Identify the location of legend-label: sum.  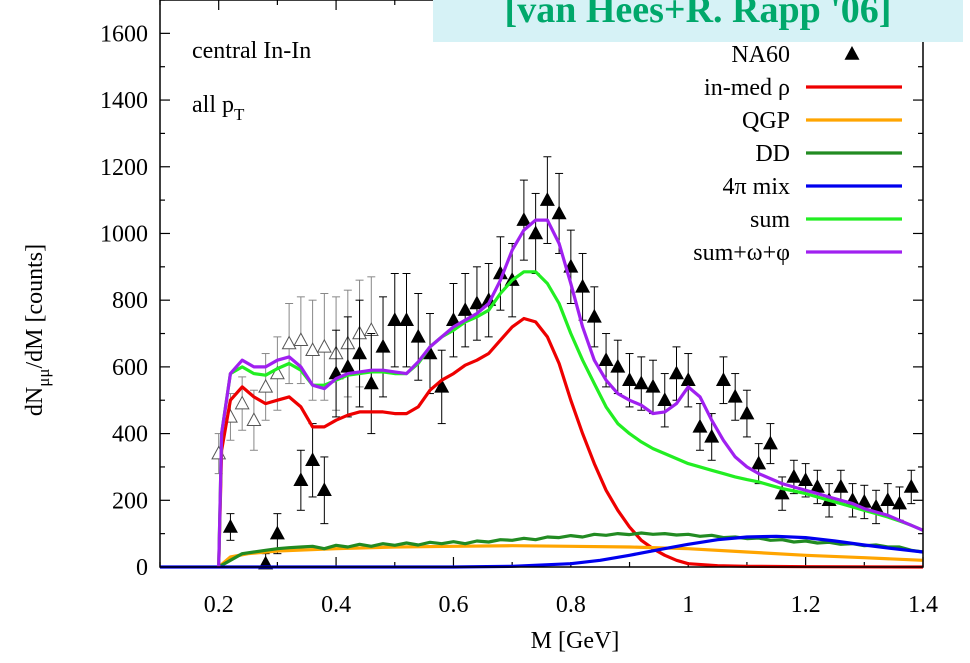
(770, 220).